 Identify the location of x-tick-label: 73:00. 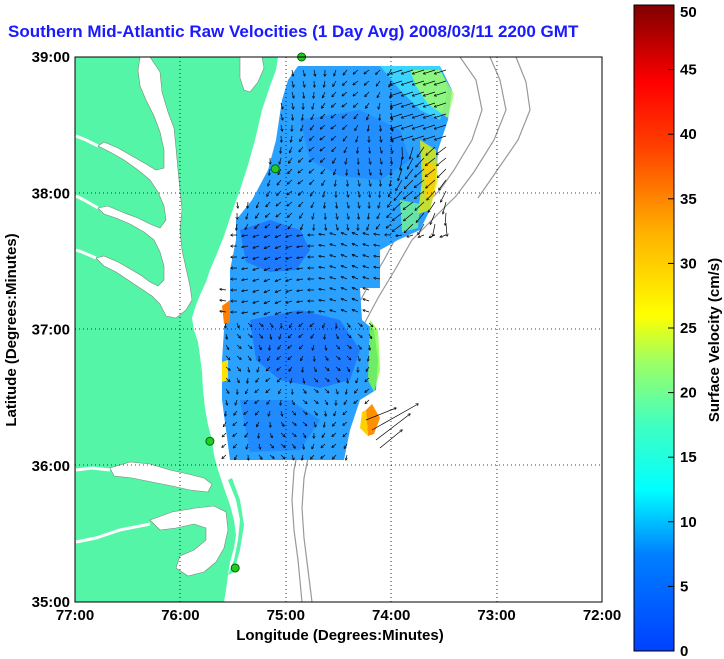
(496, 615).